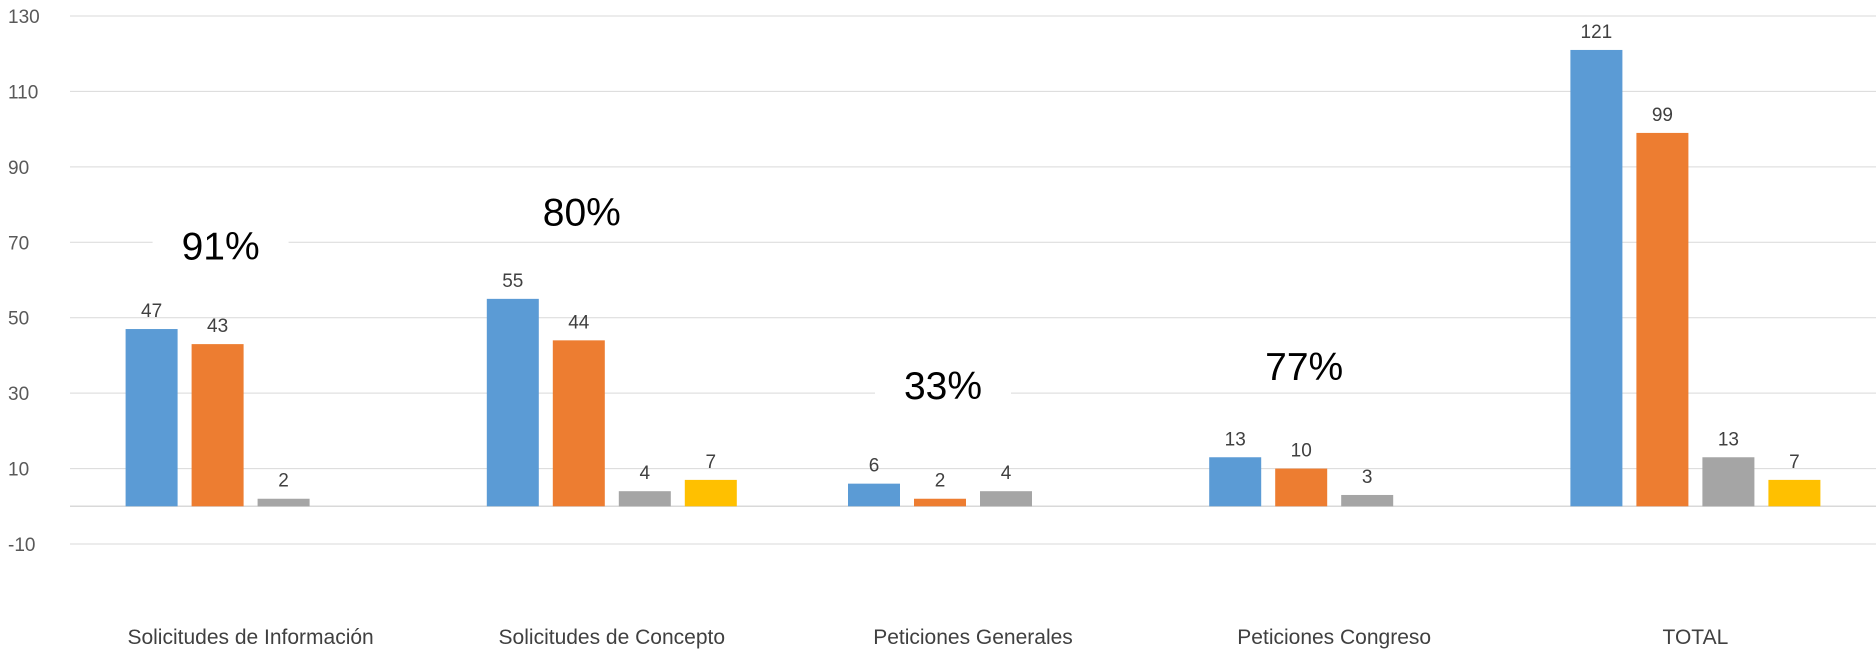 The width and height of the screenshot is (1876, 659). What do you see at coordinates (18, 319) in the screenshot?
I see `y-tick-label: 50` at bounding box center [18, 319].